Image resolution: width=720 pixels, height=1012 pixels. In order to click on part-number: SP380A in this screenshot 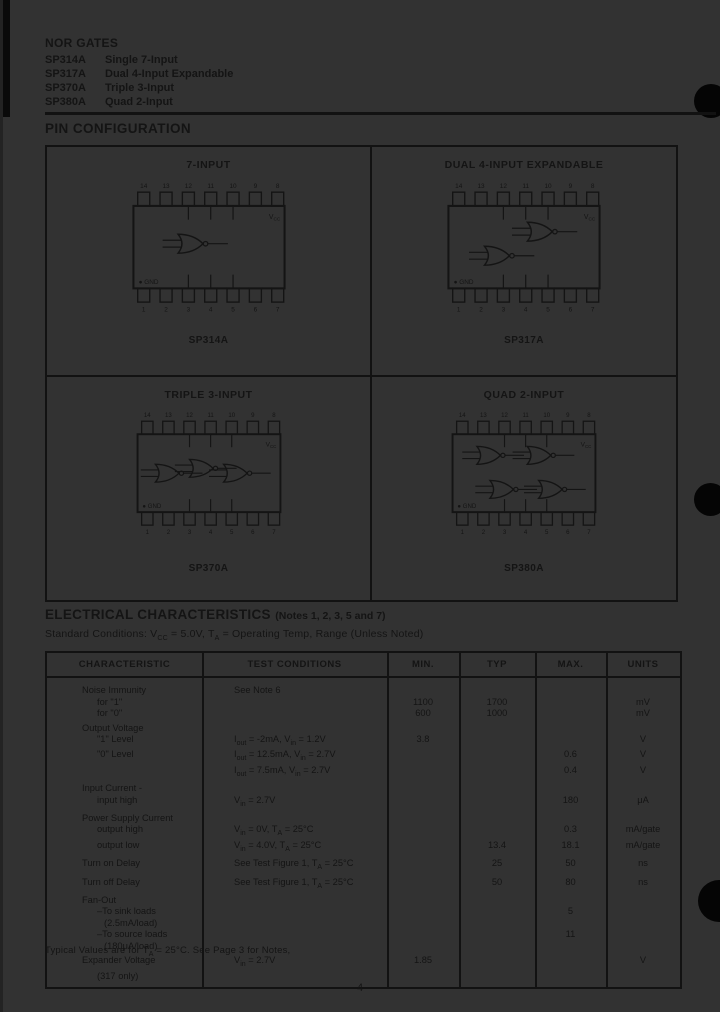, I will do `click(65, 102)`.